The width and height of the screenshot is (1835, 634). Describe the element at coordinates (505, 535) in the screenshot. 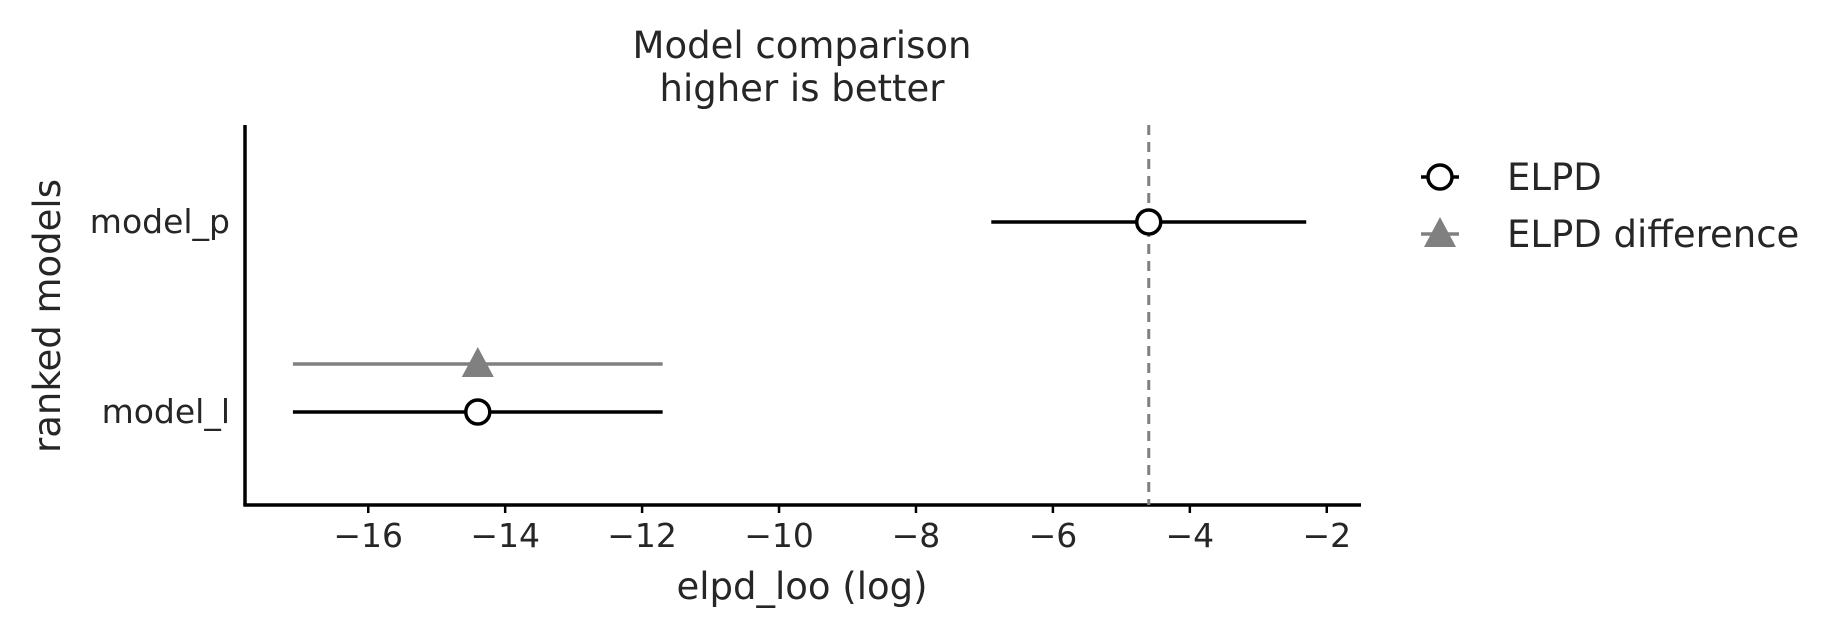

I see `x-tick-label: −14` at that location.